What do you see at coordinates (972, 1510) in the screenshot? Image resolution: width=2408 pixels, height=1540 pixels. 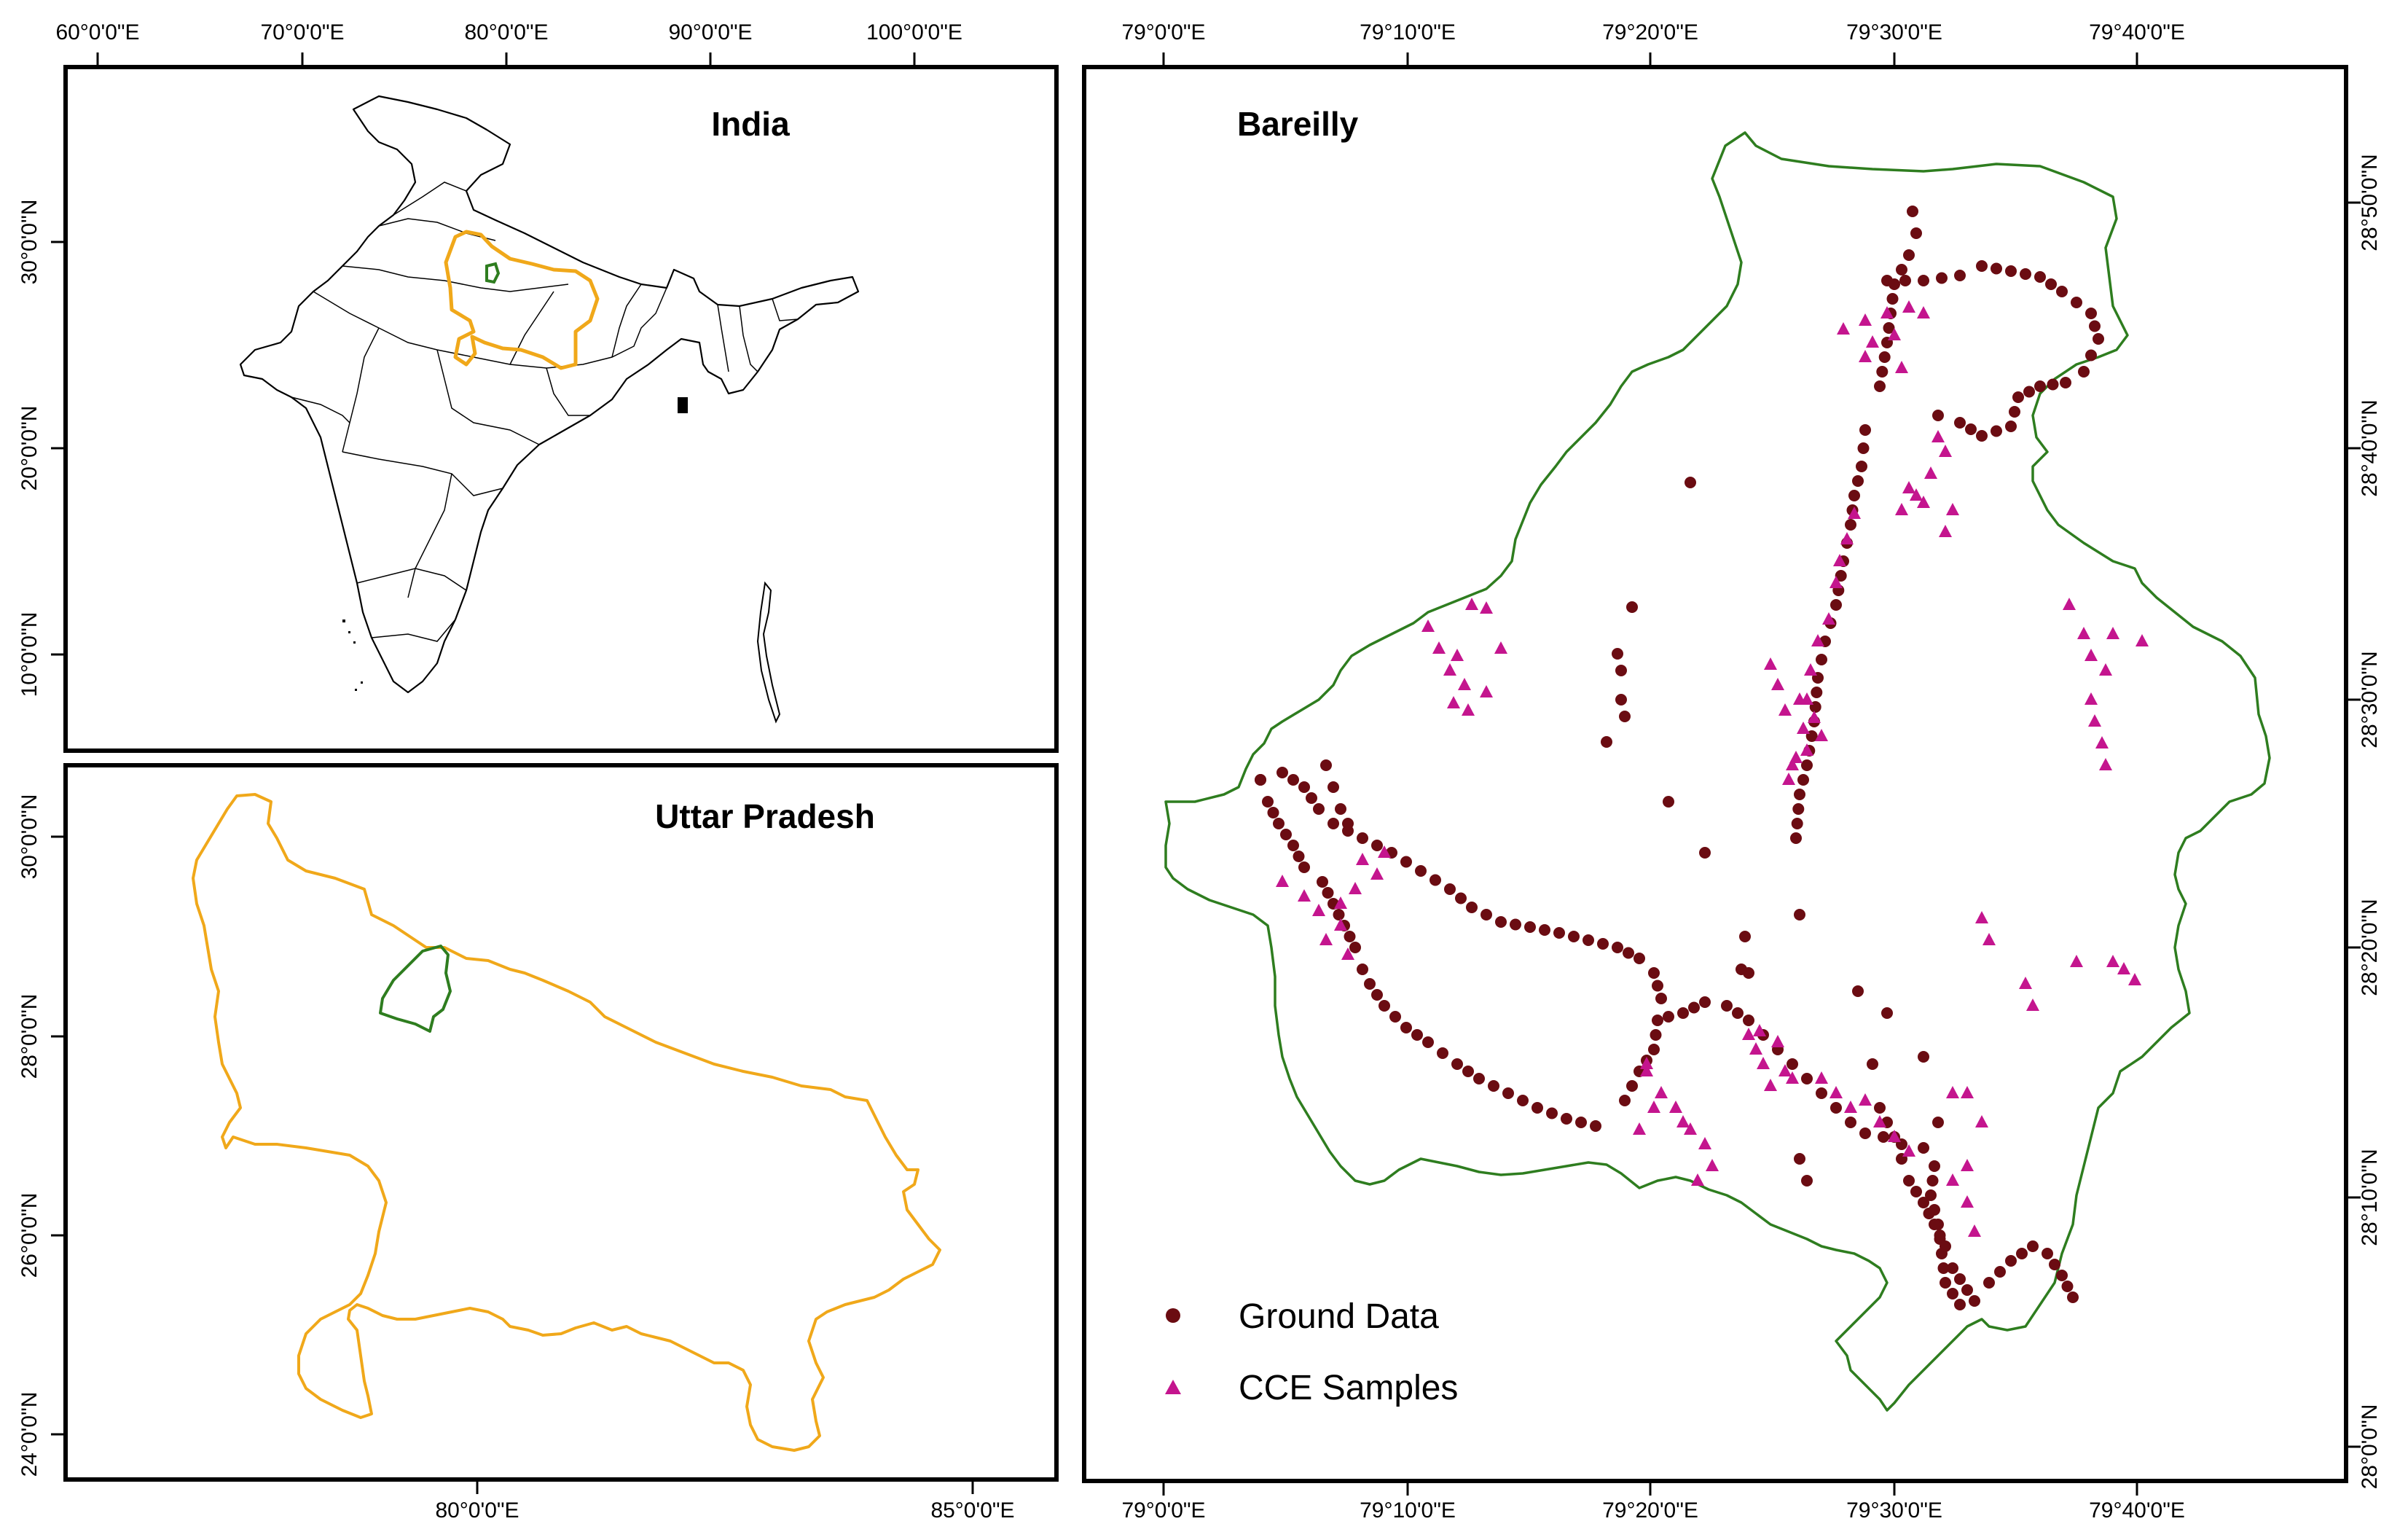 I see `up-tick-lon-2: 85°0'0"E` at bounding box center [972, 1510].